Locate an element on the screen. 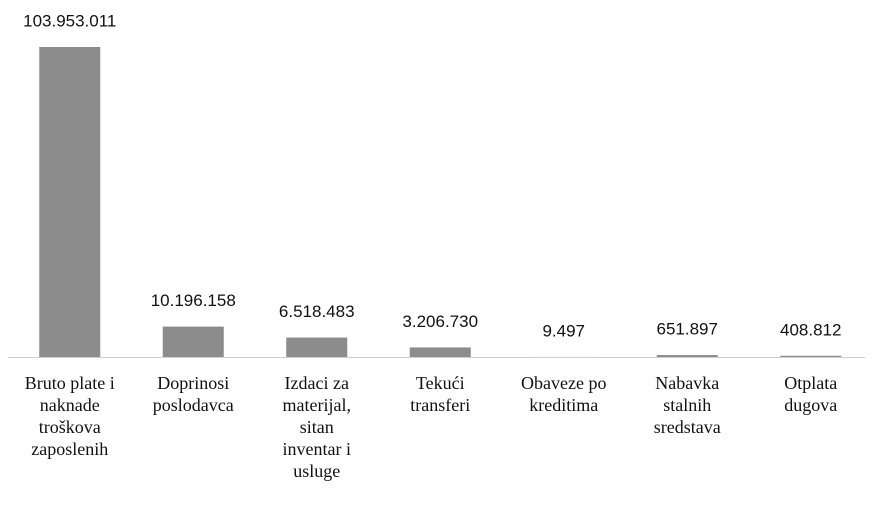 This screenshot has width=873, height=508. category-label: Tekući transferi is located at coordinates (440, 394).